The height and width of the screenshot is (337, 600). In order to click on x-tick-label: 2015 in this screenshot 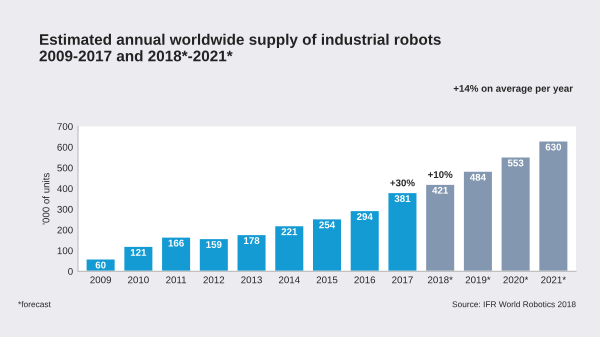, I will do `click(327, 280)`.